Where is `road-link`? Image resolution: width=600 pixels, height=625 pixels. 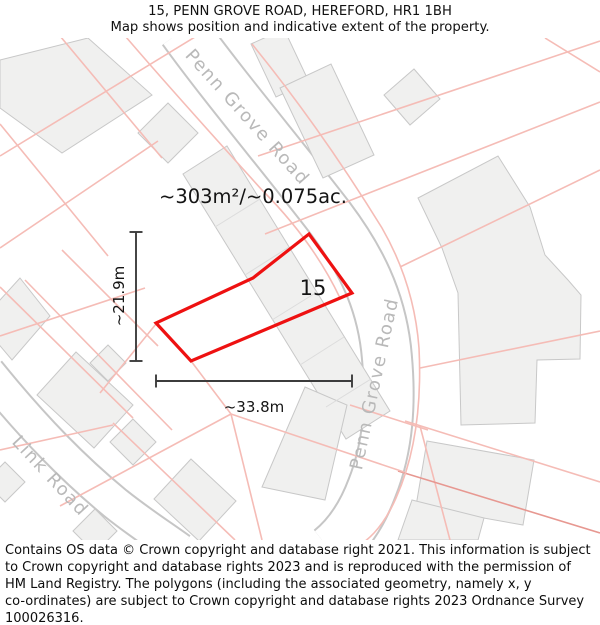
road-link is located at coordinates (95, 450).